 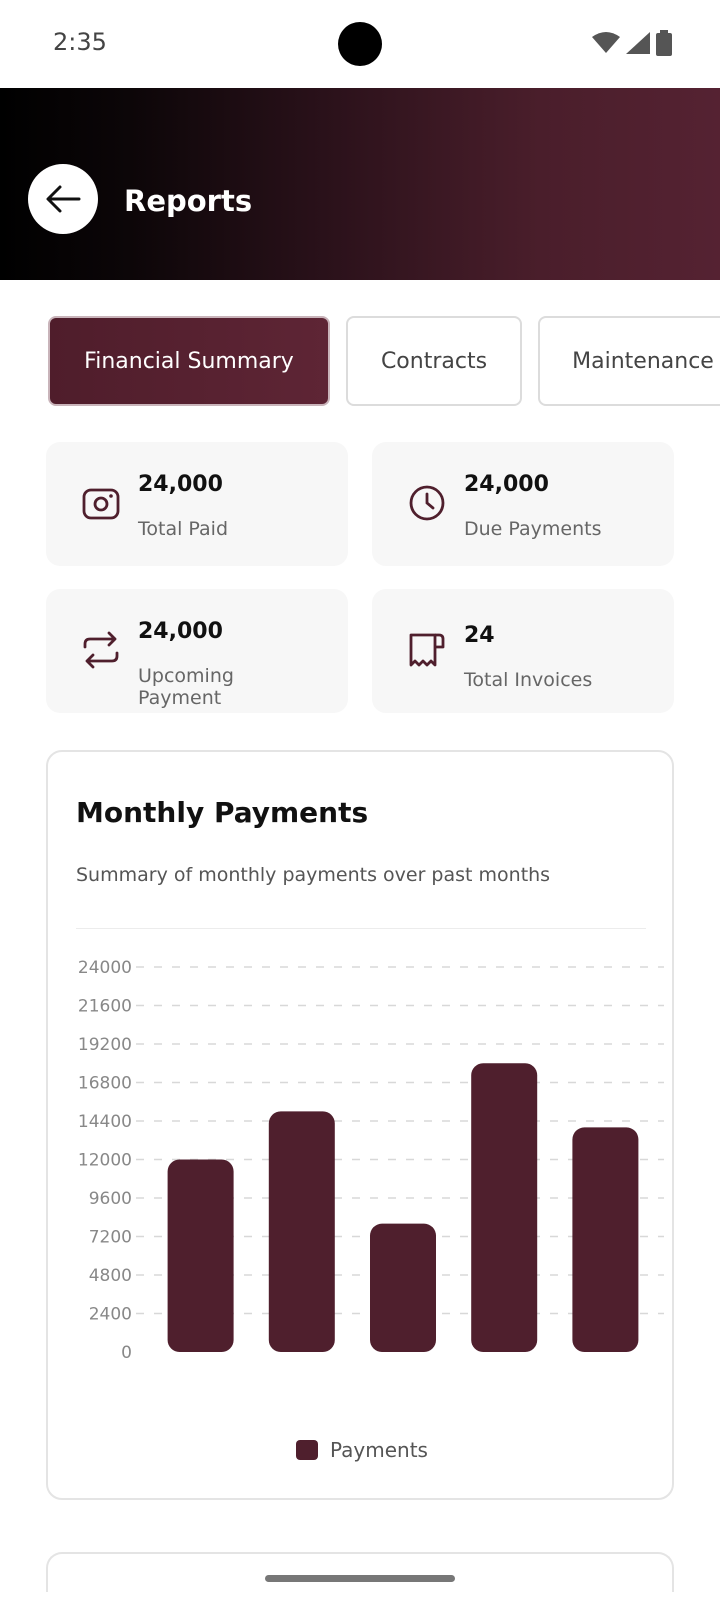 What do you see at coordinates (183, 529) in the screenshot?
I see `stat-label: Total Paid` at bounding box center [183, 529].